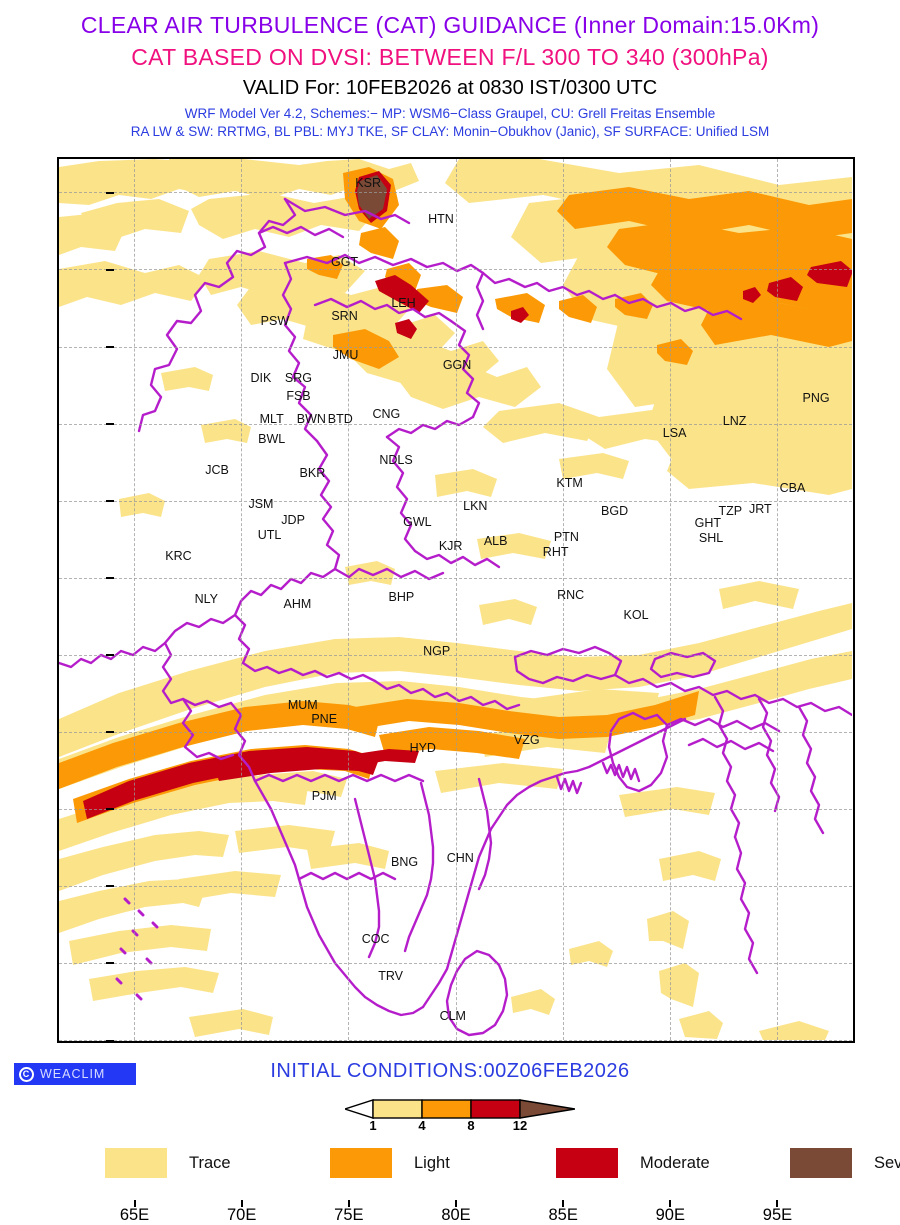 The image size is (900, 1225). I want to click on severity-legend: Trace Light Moderate Severe, so click(450, 1168).